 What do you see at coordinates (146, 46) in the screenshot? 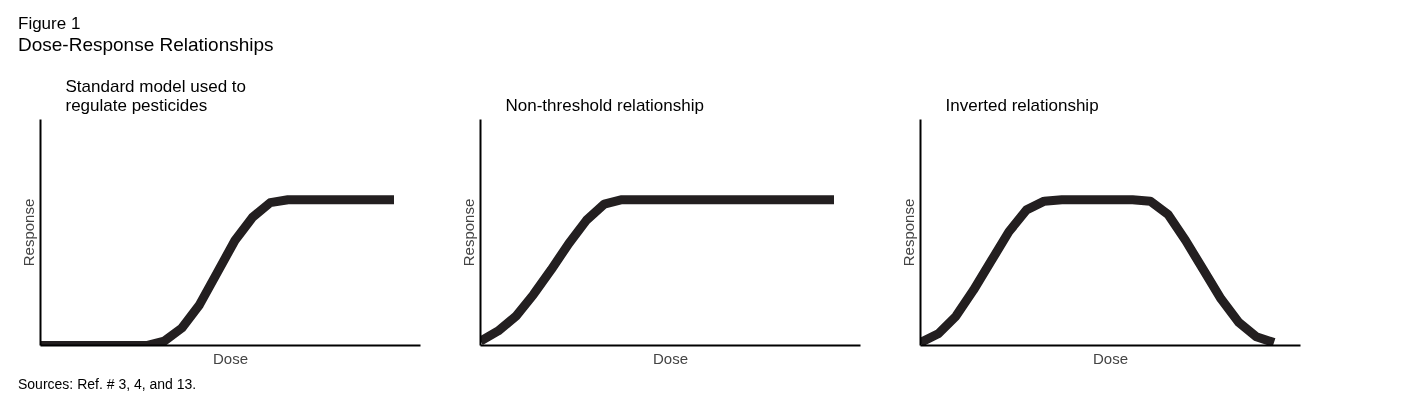
I see `text: Dose-Response Relationships` at bounding box center [146, 46].